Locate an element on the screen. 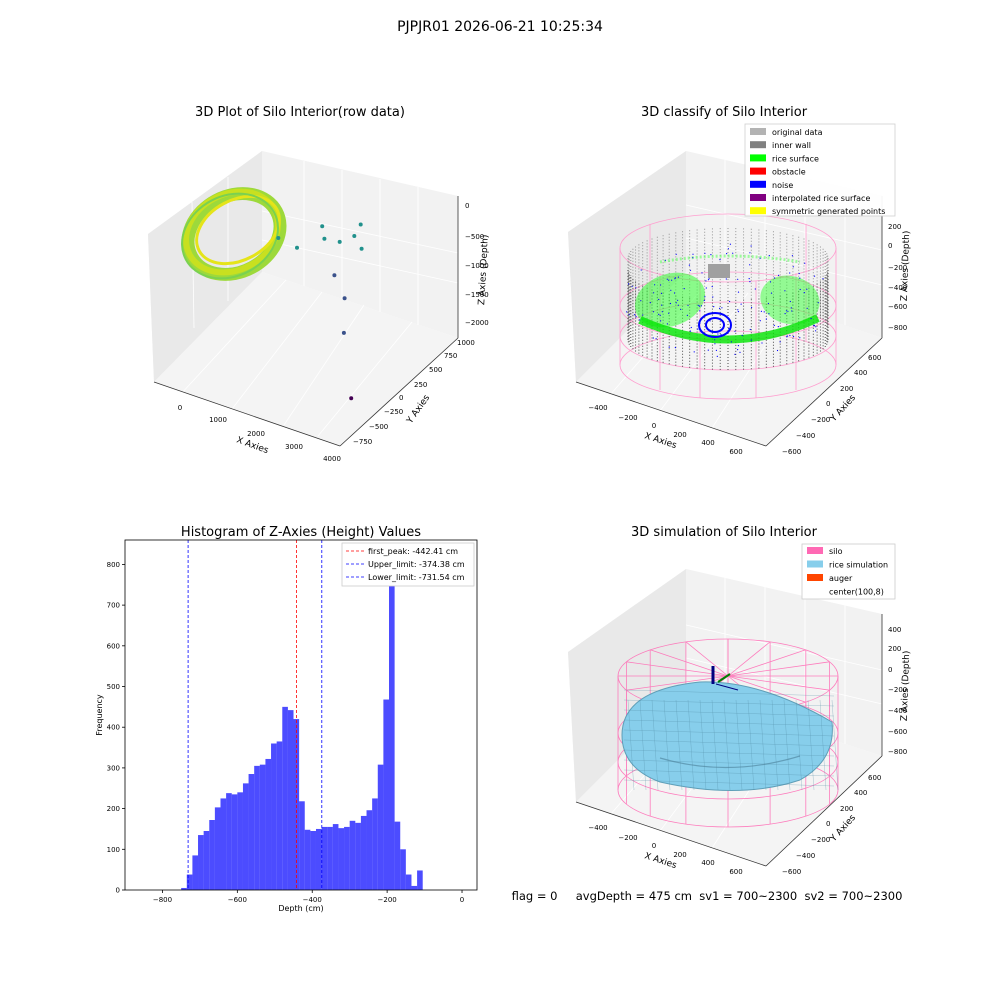 Image resolution: width=1000 pixels, height=1000 pixels. classify-z-tick: −200 is located at coordinates (897, 268).